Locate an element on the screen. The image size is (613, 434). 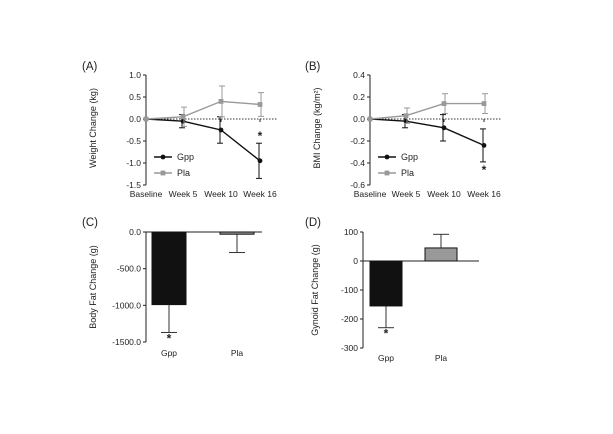
y-tick-label: -0.5 is located at coordinates (133, 141).